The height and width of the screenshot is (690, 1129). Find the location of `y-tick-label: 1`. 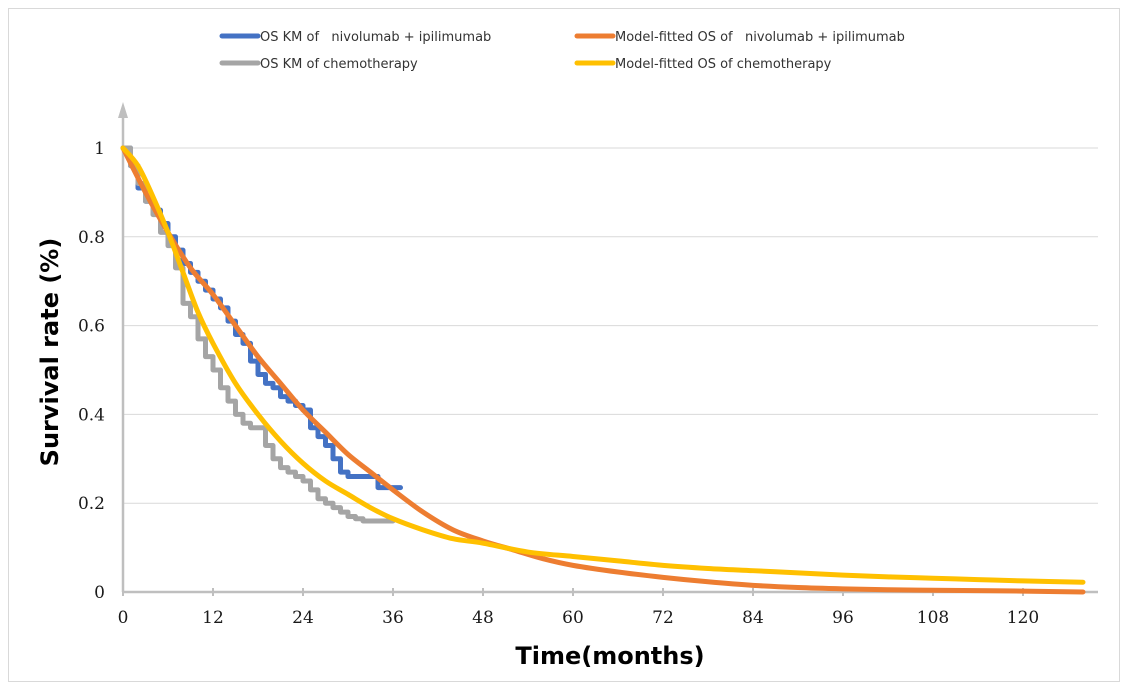

y-tick-label: 1 is located at coordinates (99, 149).